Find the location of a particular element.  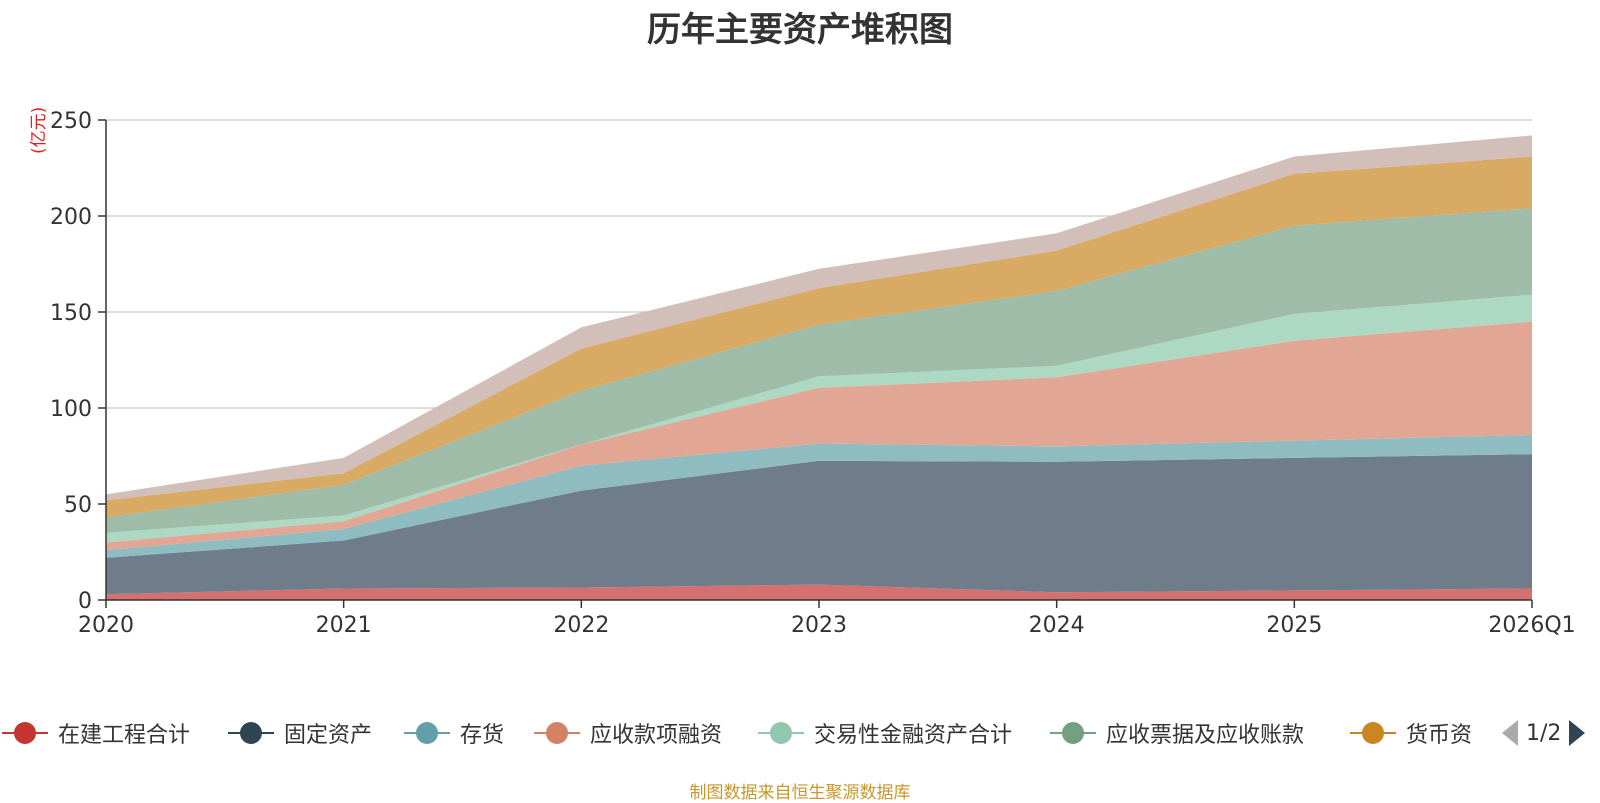

legend-label: 应收款项融资 is located at coordinates (656, 735).